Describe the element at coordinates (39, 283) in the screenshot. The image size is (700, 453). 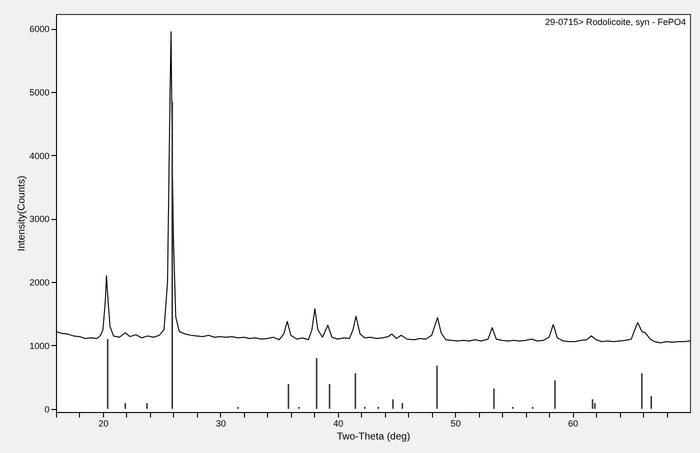
I see `y-tick-label: 2000` at that location.